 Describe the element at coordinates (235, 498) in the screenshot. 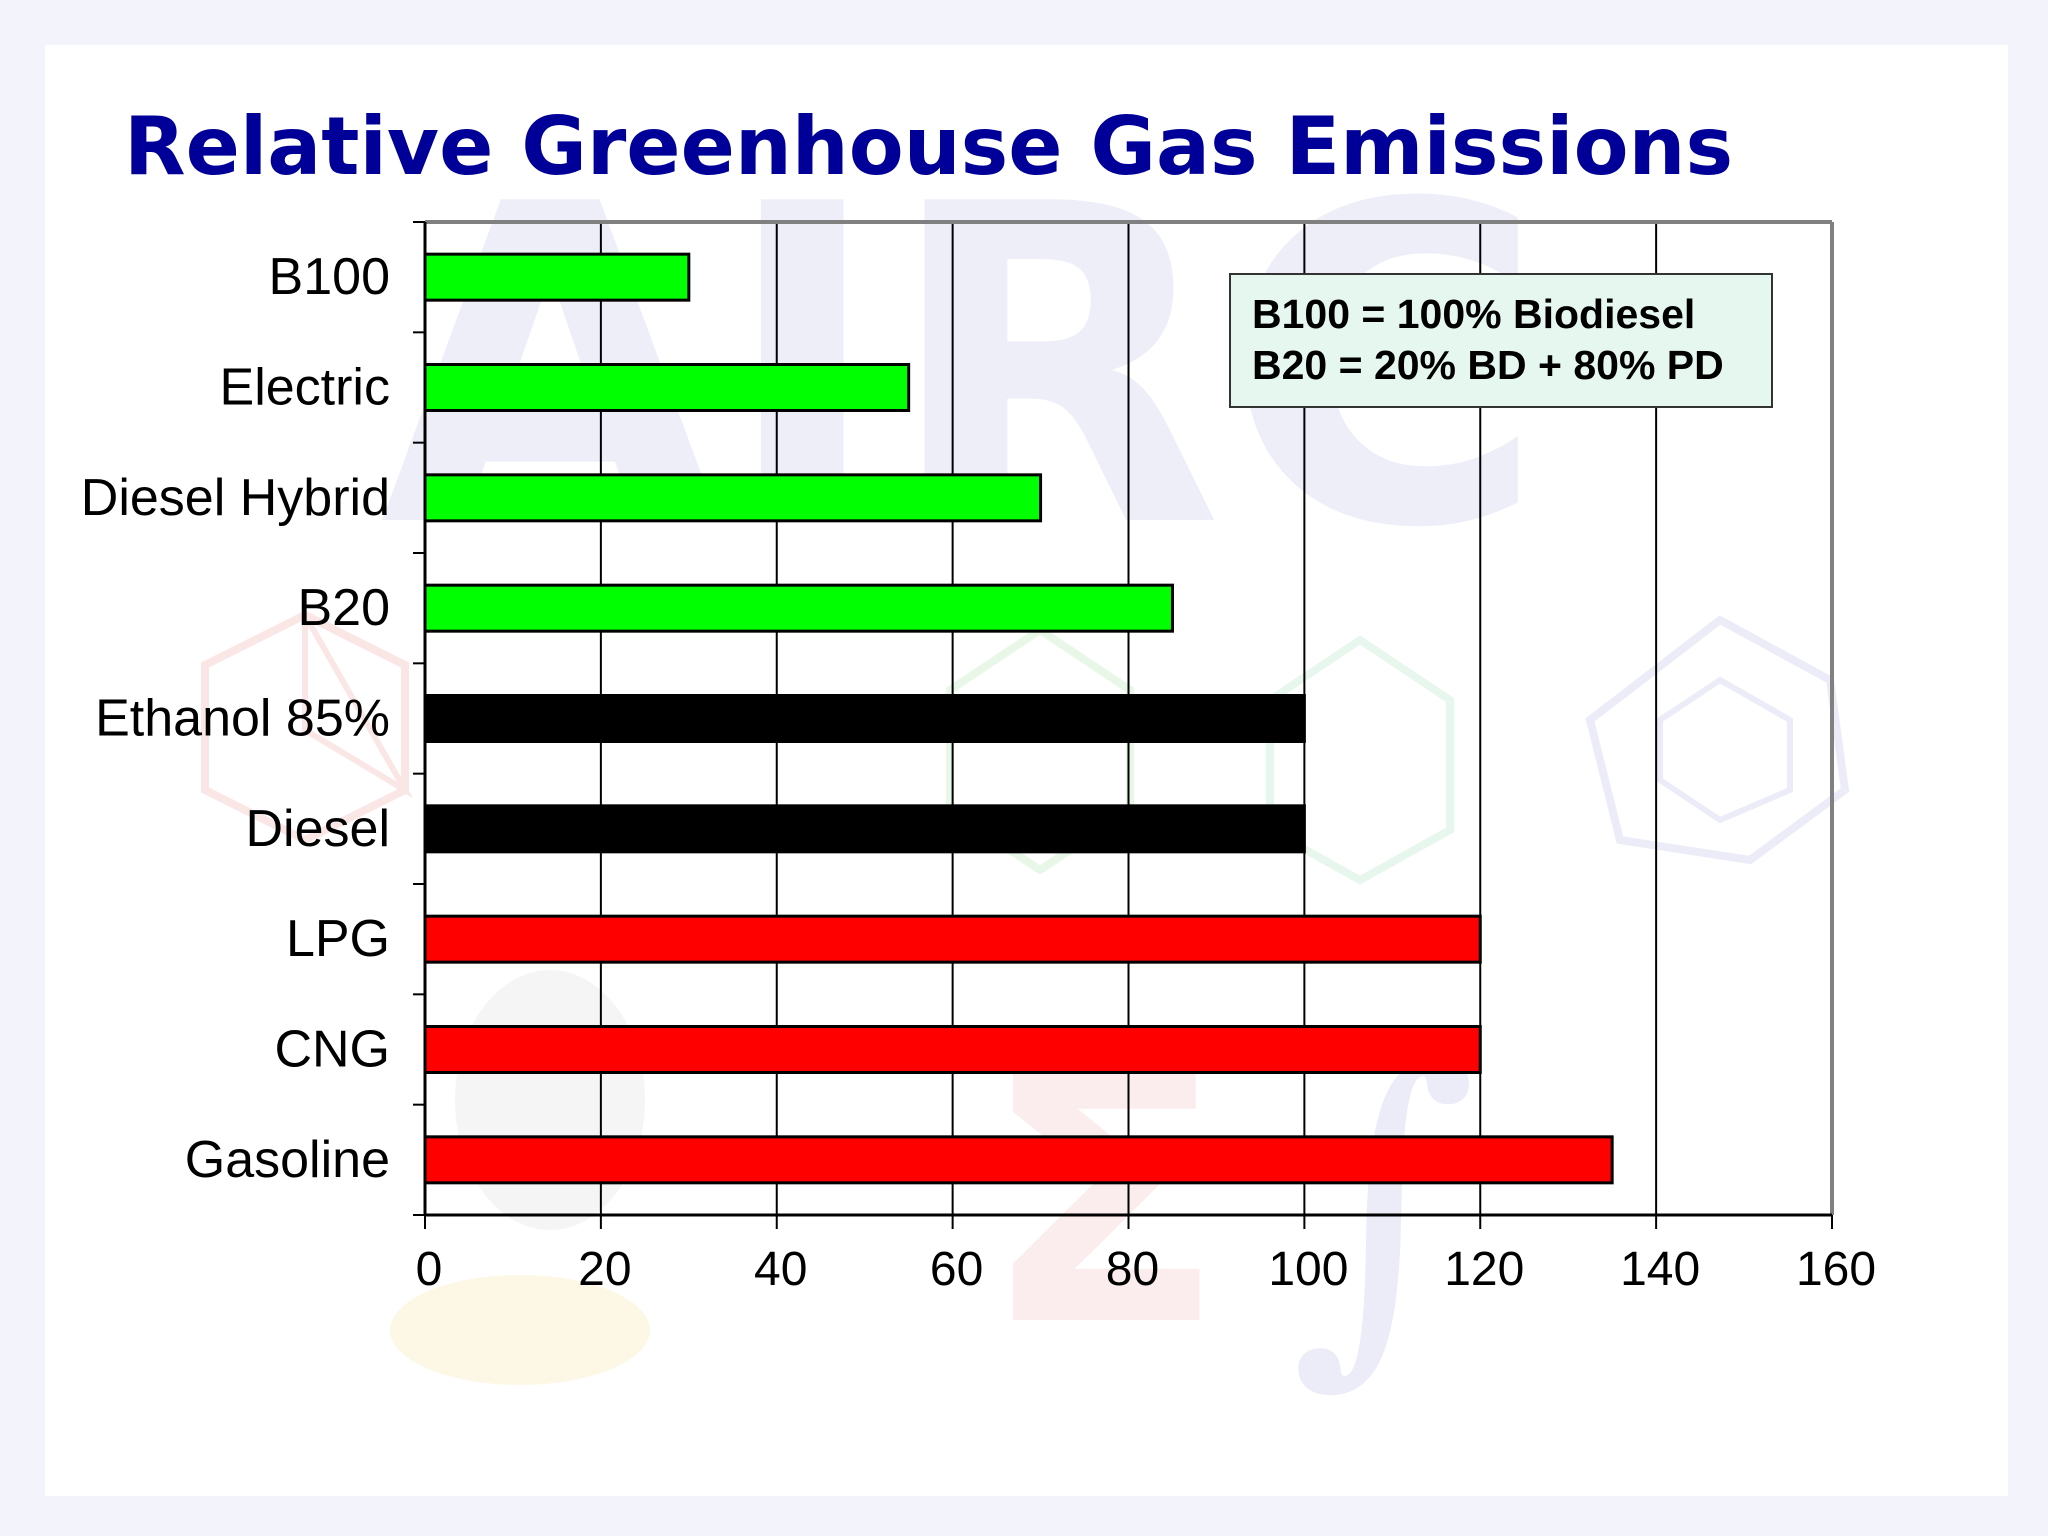

I see `category-label: Diesel Hybrid` at that location.